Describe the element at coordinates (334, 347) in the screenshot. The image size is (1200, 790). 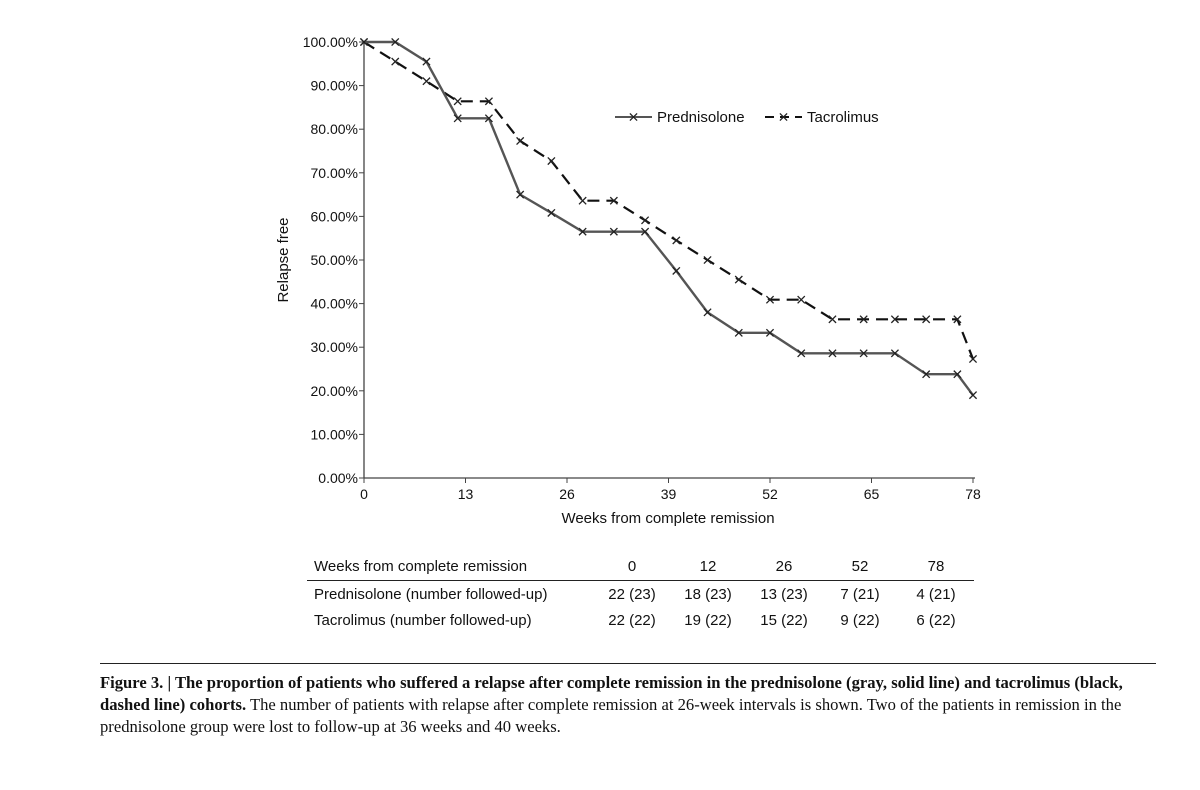
I see `y-tick-label: 30.00%` at that location.